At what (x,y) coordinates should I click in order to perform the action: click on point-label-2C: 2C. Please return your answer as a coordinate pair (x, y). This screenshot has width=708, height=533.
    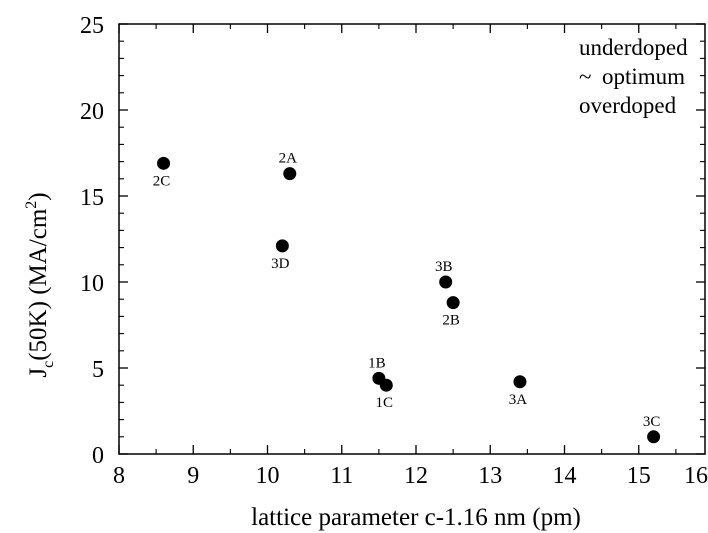
    Looking at the image, I should click on (162, 181).